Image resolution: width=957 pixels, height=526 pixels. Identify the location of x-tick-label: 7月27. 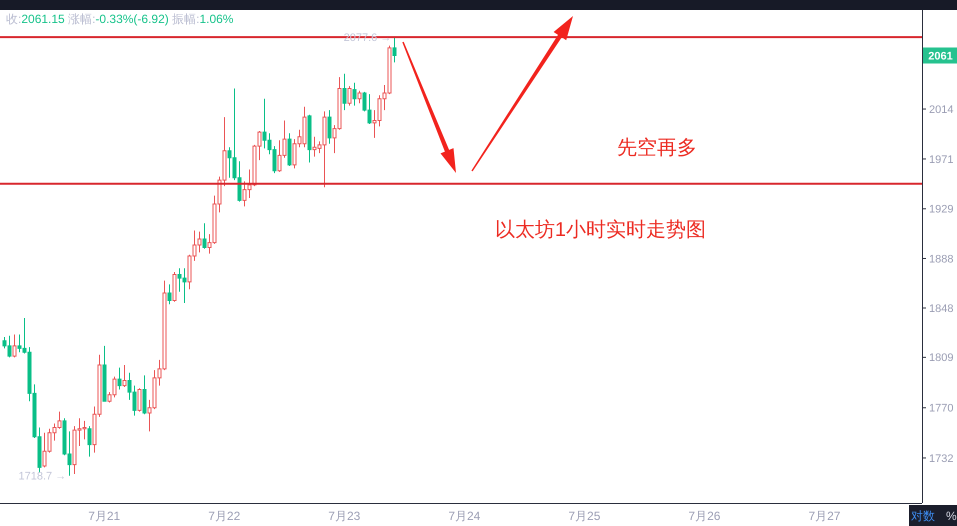
(824, 516).